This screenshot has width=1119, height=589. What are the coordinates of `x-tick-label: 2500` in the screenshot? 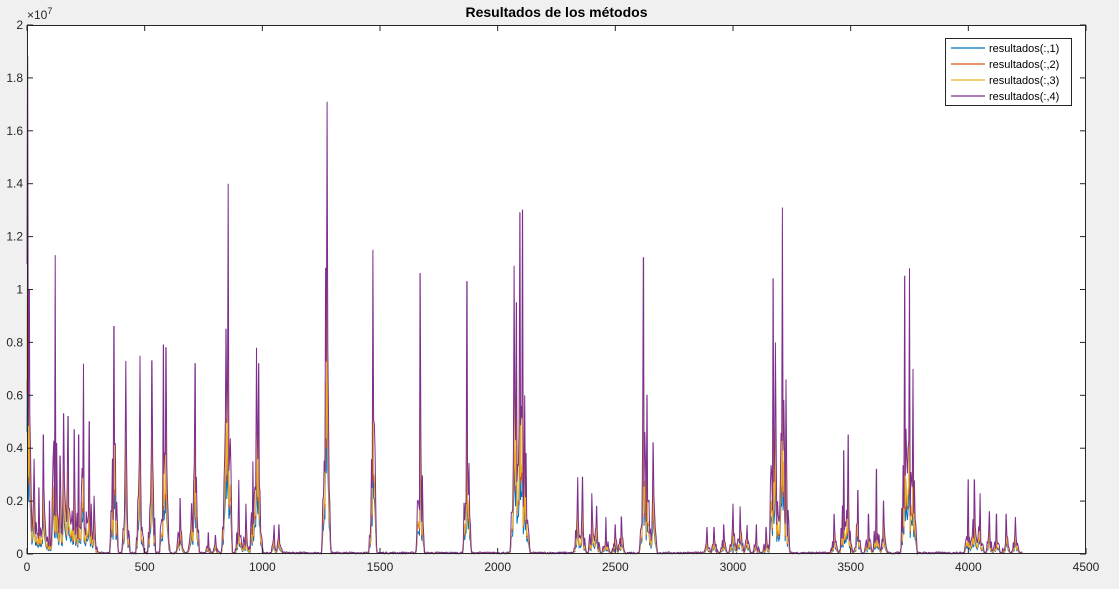 It's located at (615, 567).